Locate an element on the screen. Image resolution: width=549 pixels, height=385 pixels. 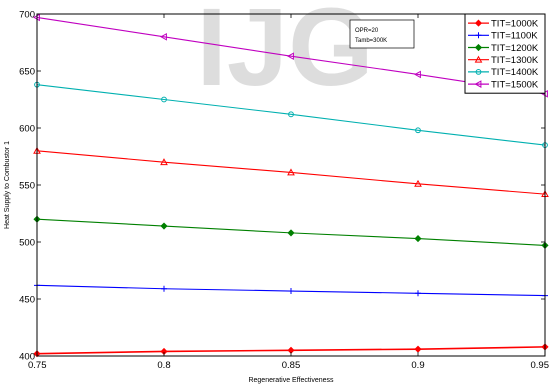
x-tick-label: 0.8 is located at coordinates (163, 365).